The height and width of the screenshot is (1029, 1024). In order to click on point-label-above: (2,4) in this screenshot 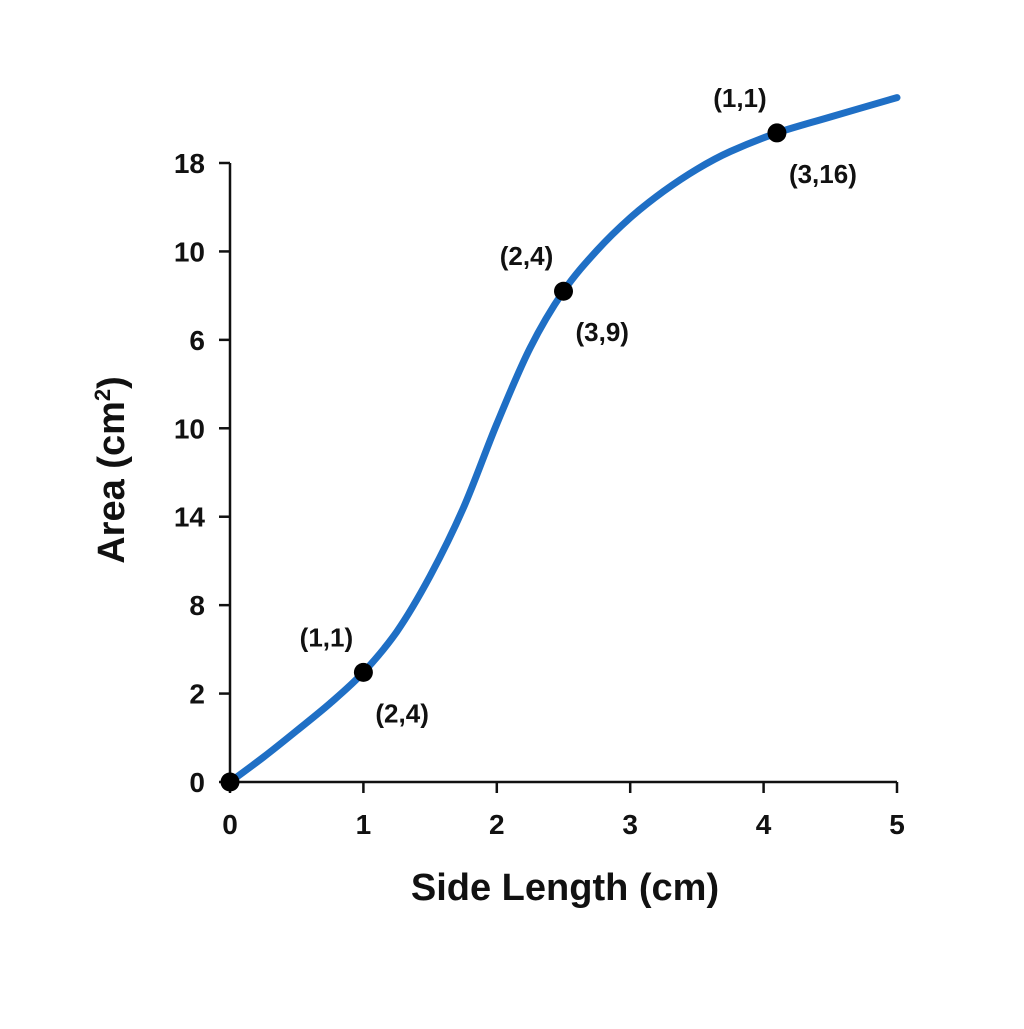, I will do `click(526, 256)`.